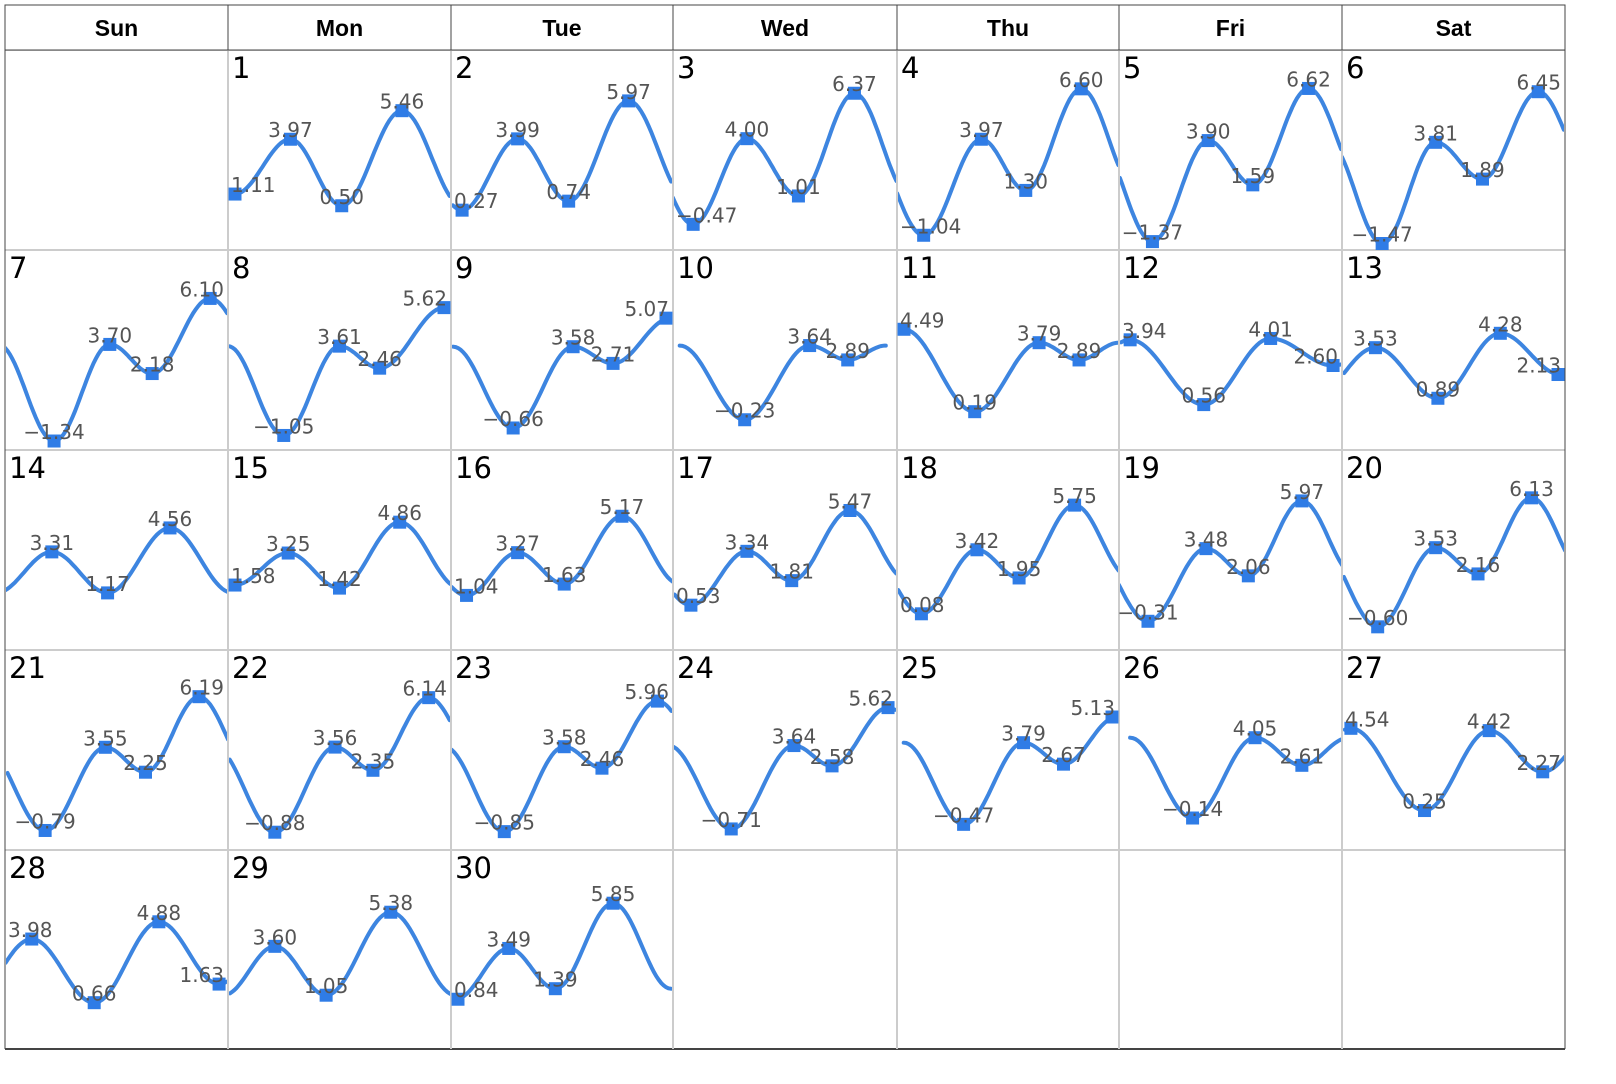 The width and height of the screenshot is (1616, 1084). What do you see at coordinates (1007, 335) in the screenshot?
I see `day-cell-11: 11 4.49 0.19 3.792.89` at bounding box center [1007, 335].